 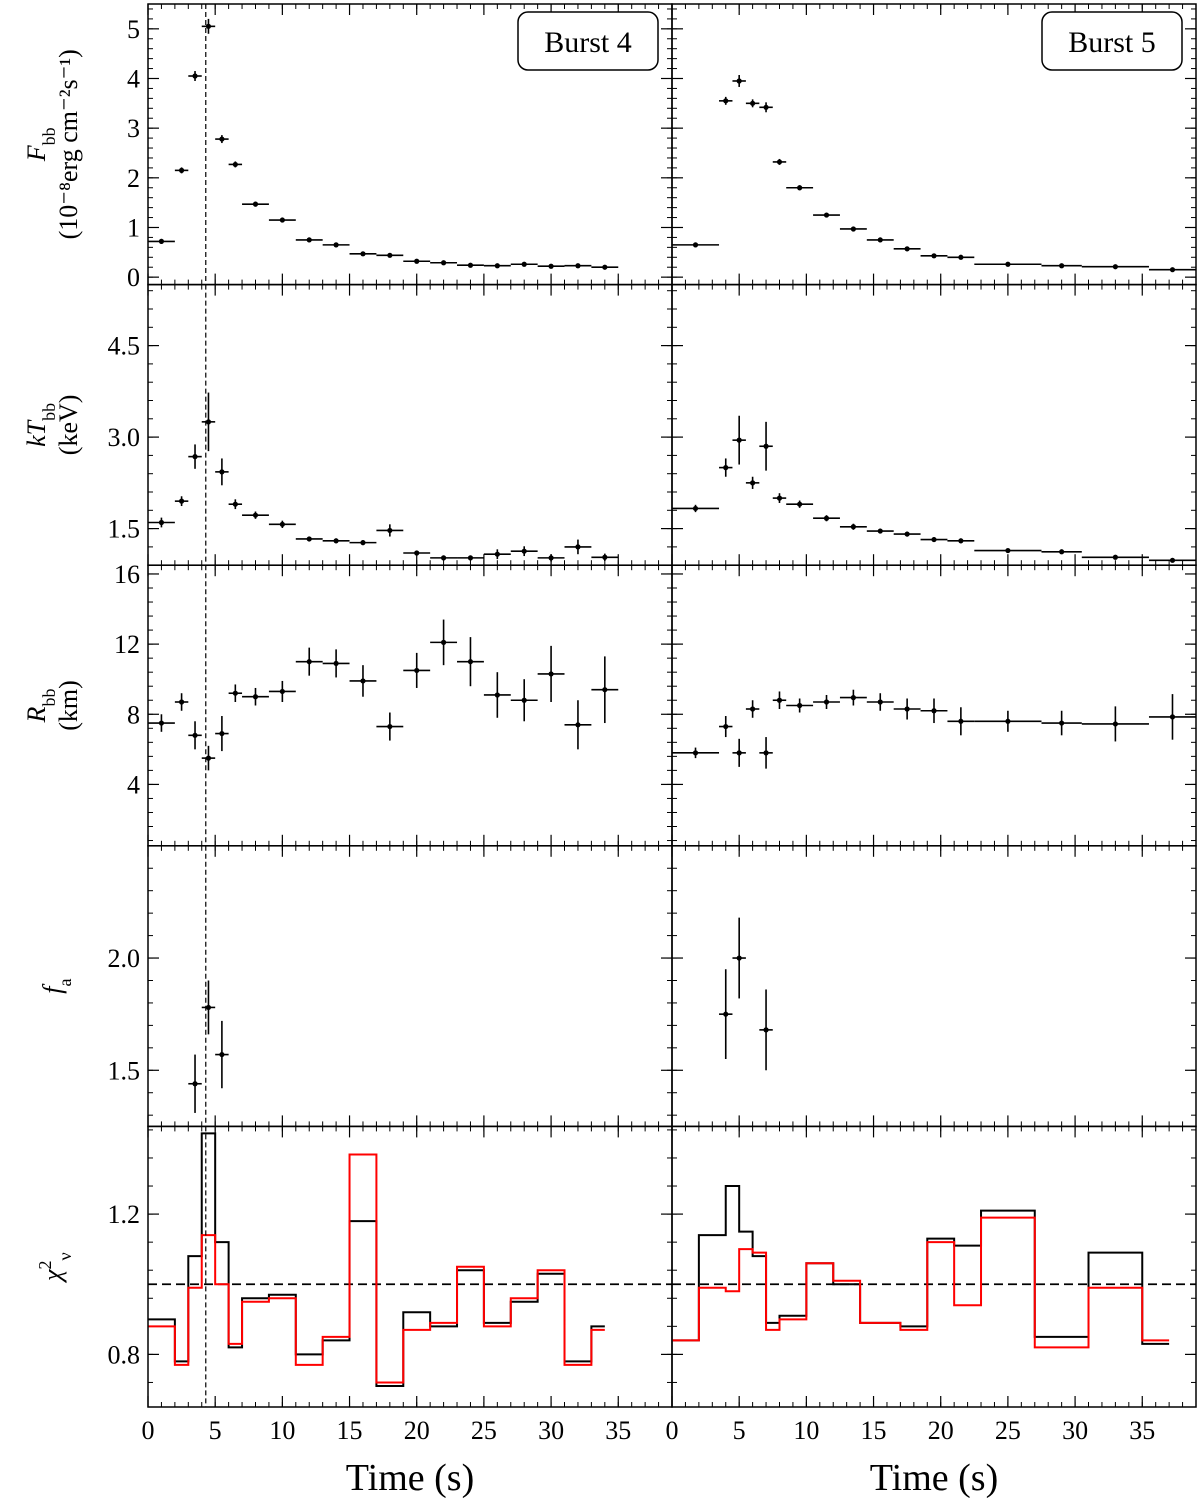 I want to click on y-tick-label: 1.2, so click(x=124, y=1214).